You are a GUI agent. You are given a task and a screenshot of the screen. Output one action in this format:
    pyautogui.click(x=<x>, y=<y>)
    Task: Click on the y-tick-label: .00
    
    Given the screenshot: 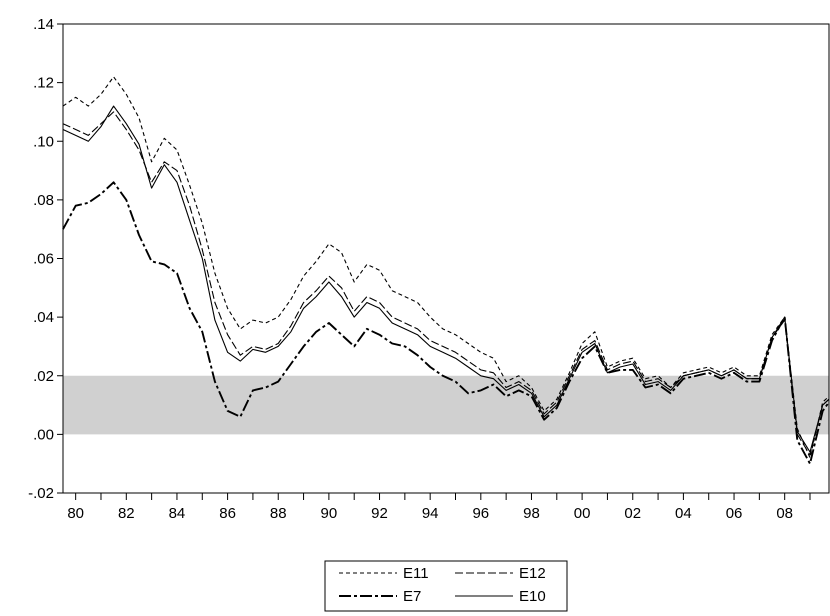 What is the action you would take?
    pyautogui.click(x=43, y=434)
    